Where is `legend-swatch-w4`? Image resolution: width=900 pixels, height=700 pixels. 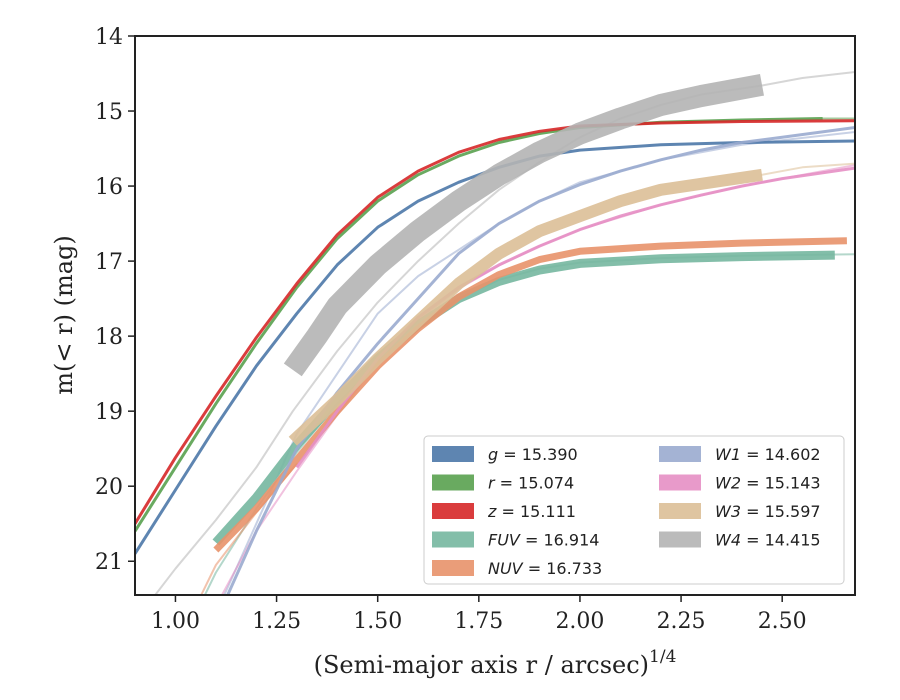 legend-swatch-w4 is located at coordinates (680, 539).